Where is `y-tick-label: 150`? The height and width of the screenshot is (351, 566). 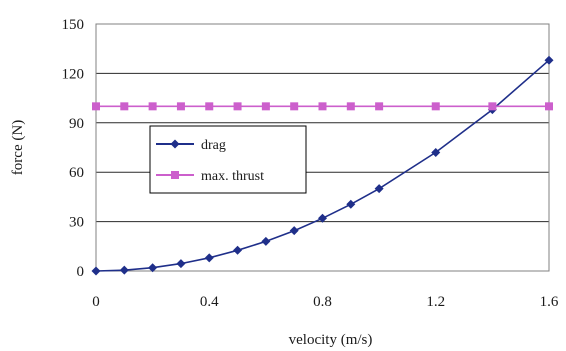 y-tick-label: 150 is located at coordinates (73, 25).